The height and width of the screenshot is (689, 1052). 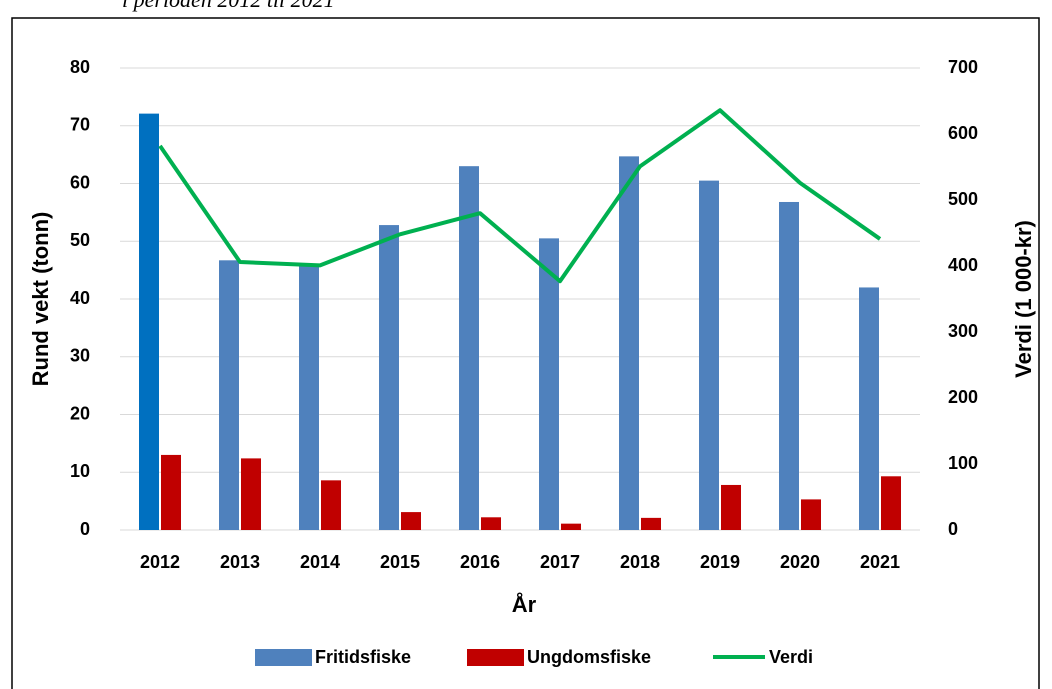 I want to click on y-tick-label: 20, so click(x=80, y=413).